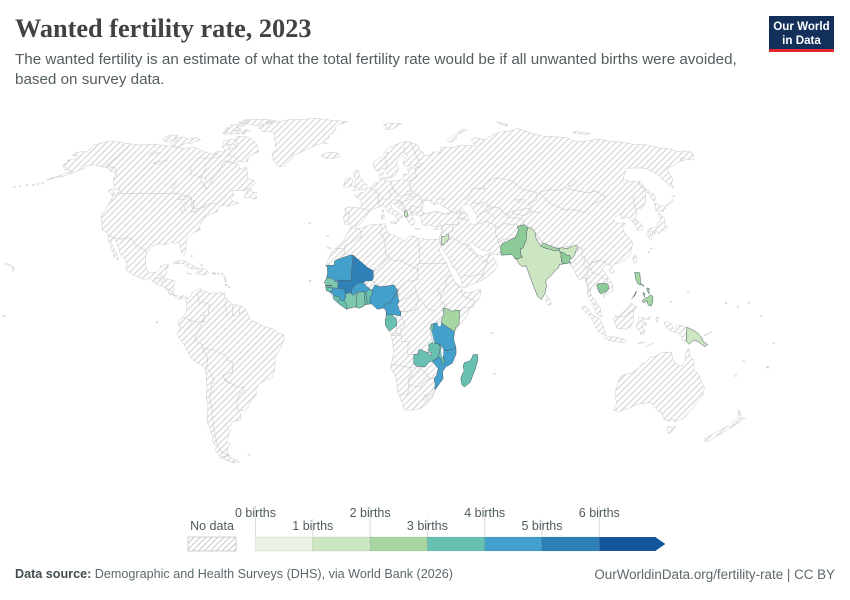 The width and height of the screenshot is (850, 600). What do you see at coordinates (484, 513) in the screenshot?
I see `svg-text: 4 births` at bounding box center [484, 513].